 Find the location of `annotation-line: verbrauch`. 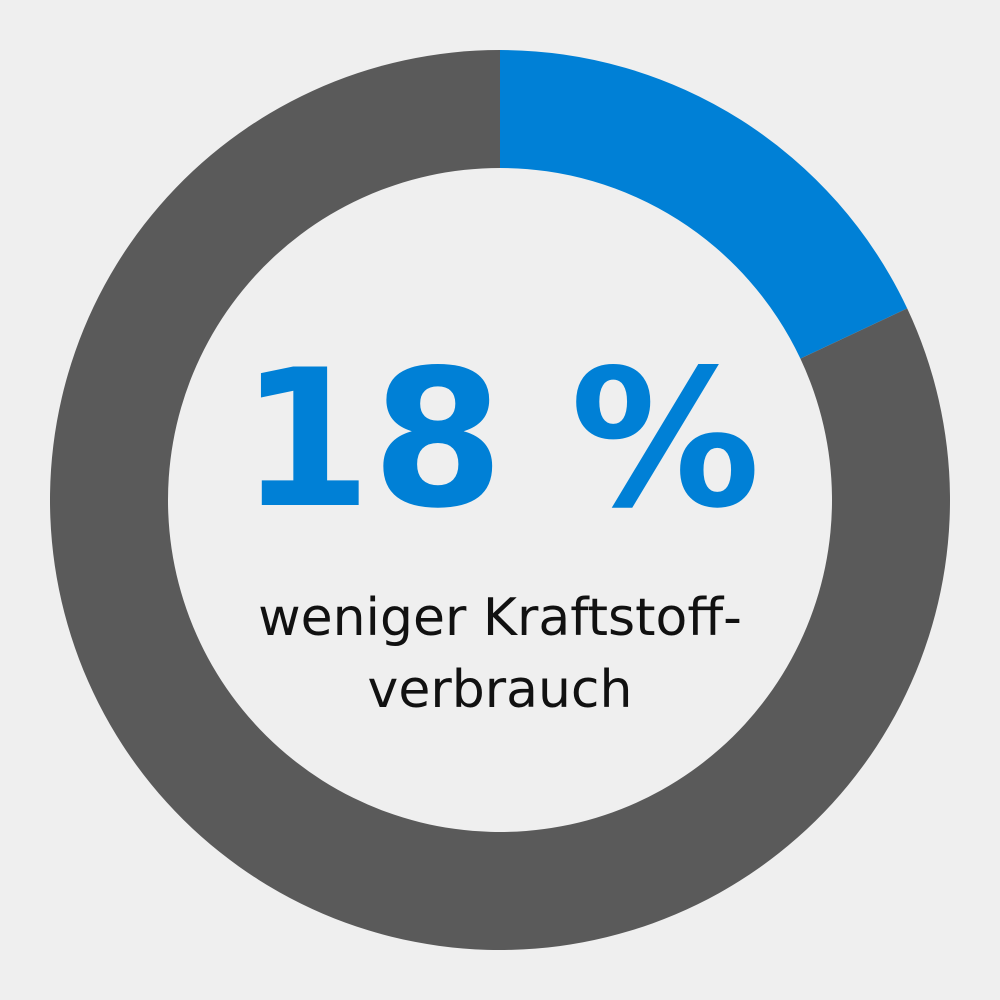

annotation-line: verbrauch is located at coordinates (500, 690).